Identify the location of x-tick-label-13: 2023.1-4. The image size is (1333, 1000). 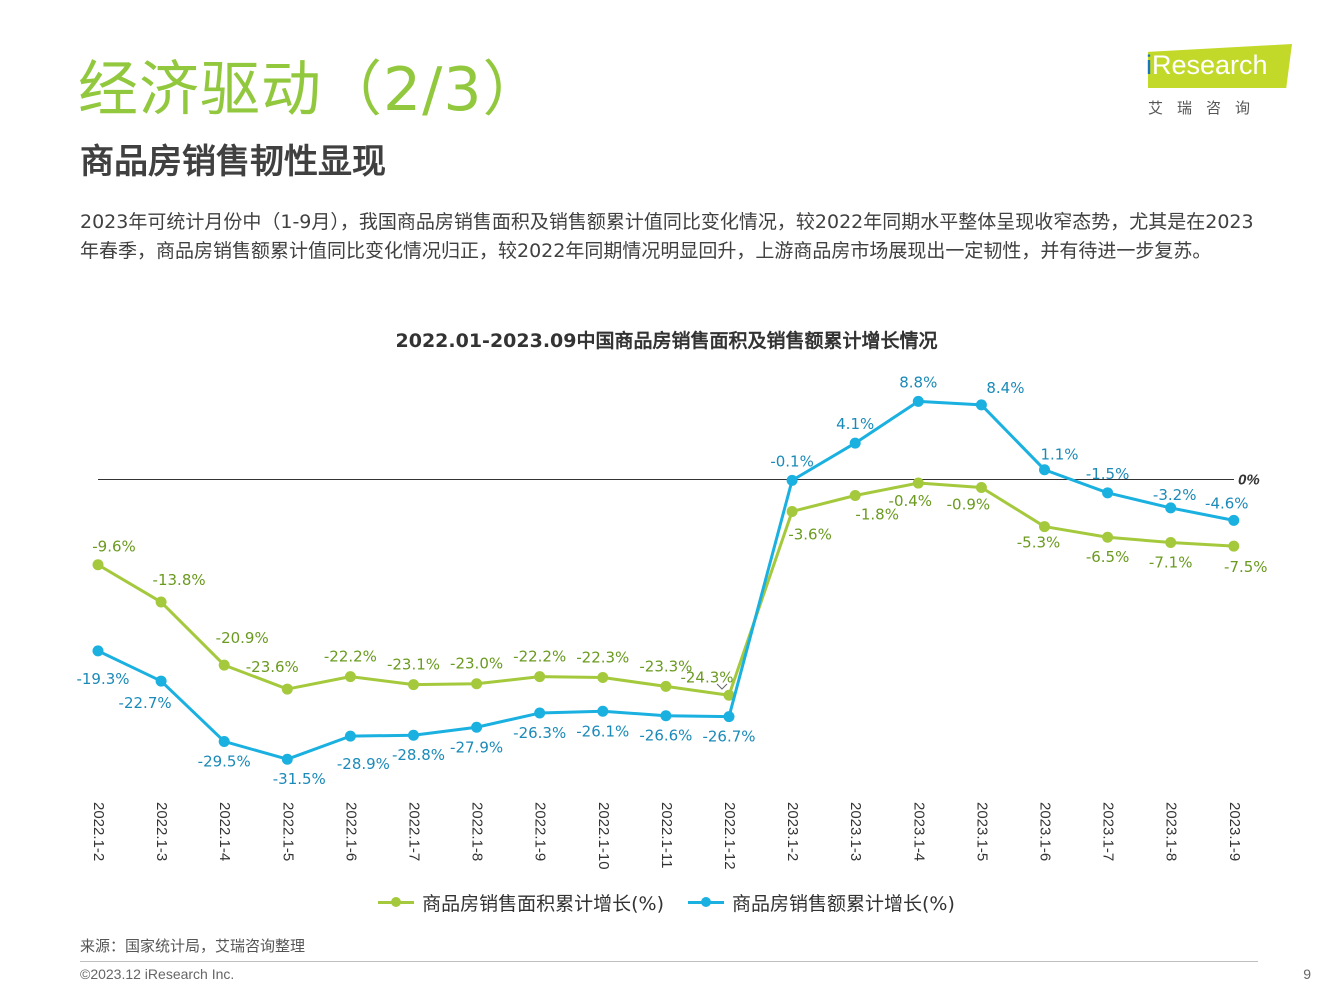
(918, 831).